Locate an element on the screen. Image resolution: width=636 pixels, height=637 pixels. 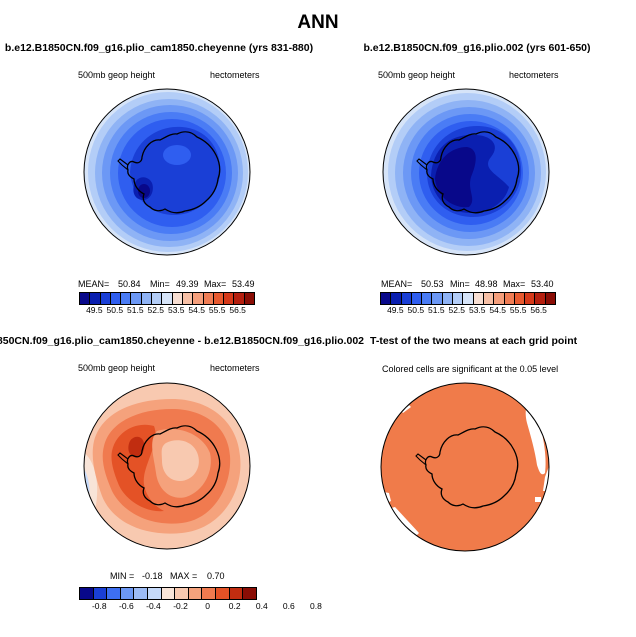
panel-3-max-value: 0.70 is located at coordinates (216, 576).